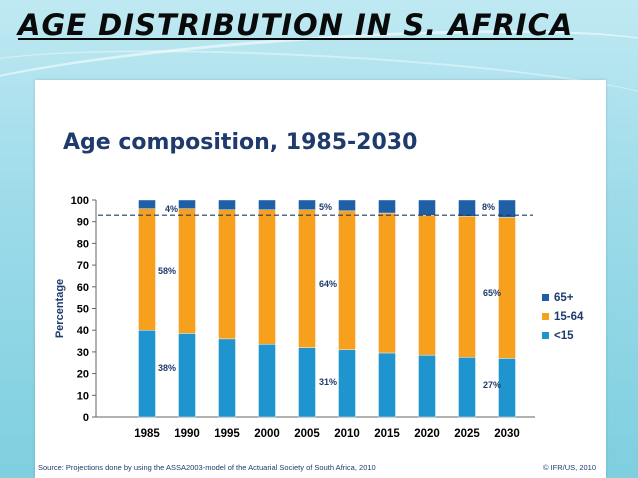  I want to click on x-tick-label: 2030, so click(507, 434).